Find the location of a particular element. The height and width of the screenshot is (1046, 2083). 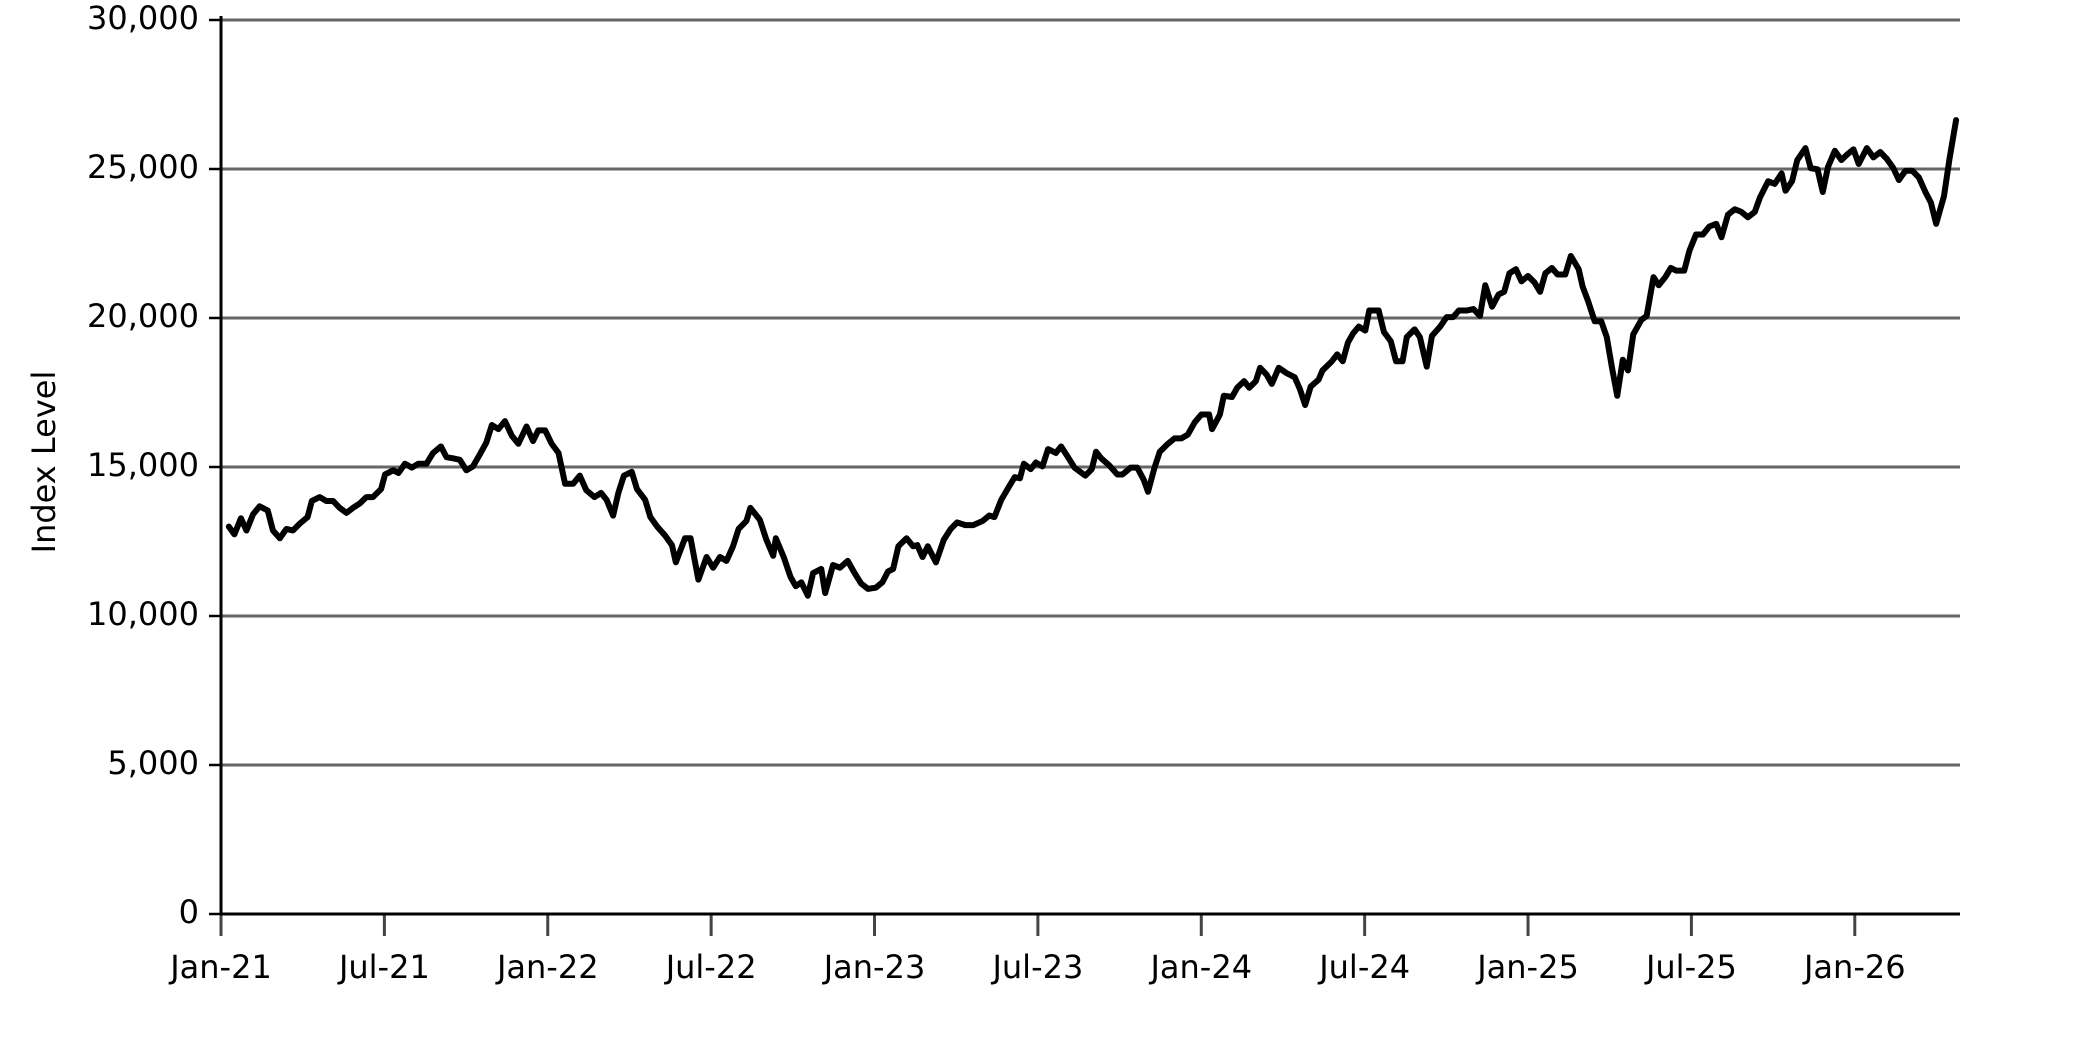

x-tick-label: Jul-22 is located at coordinates (710, 967).